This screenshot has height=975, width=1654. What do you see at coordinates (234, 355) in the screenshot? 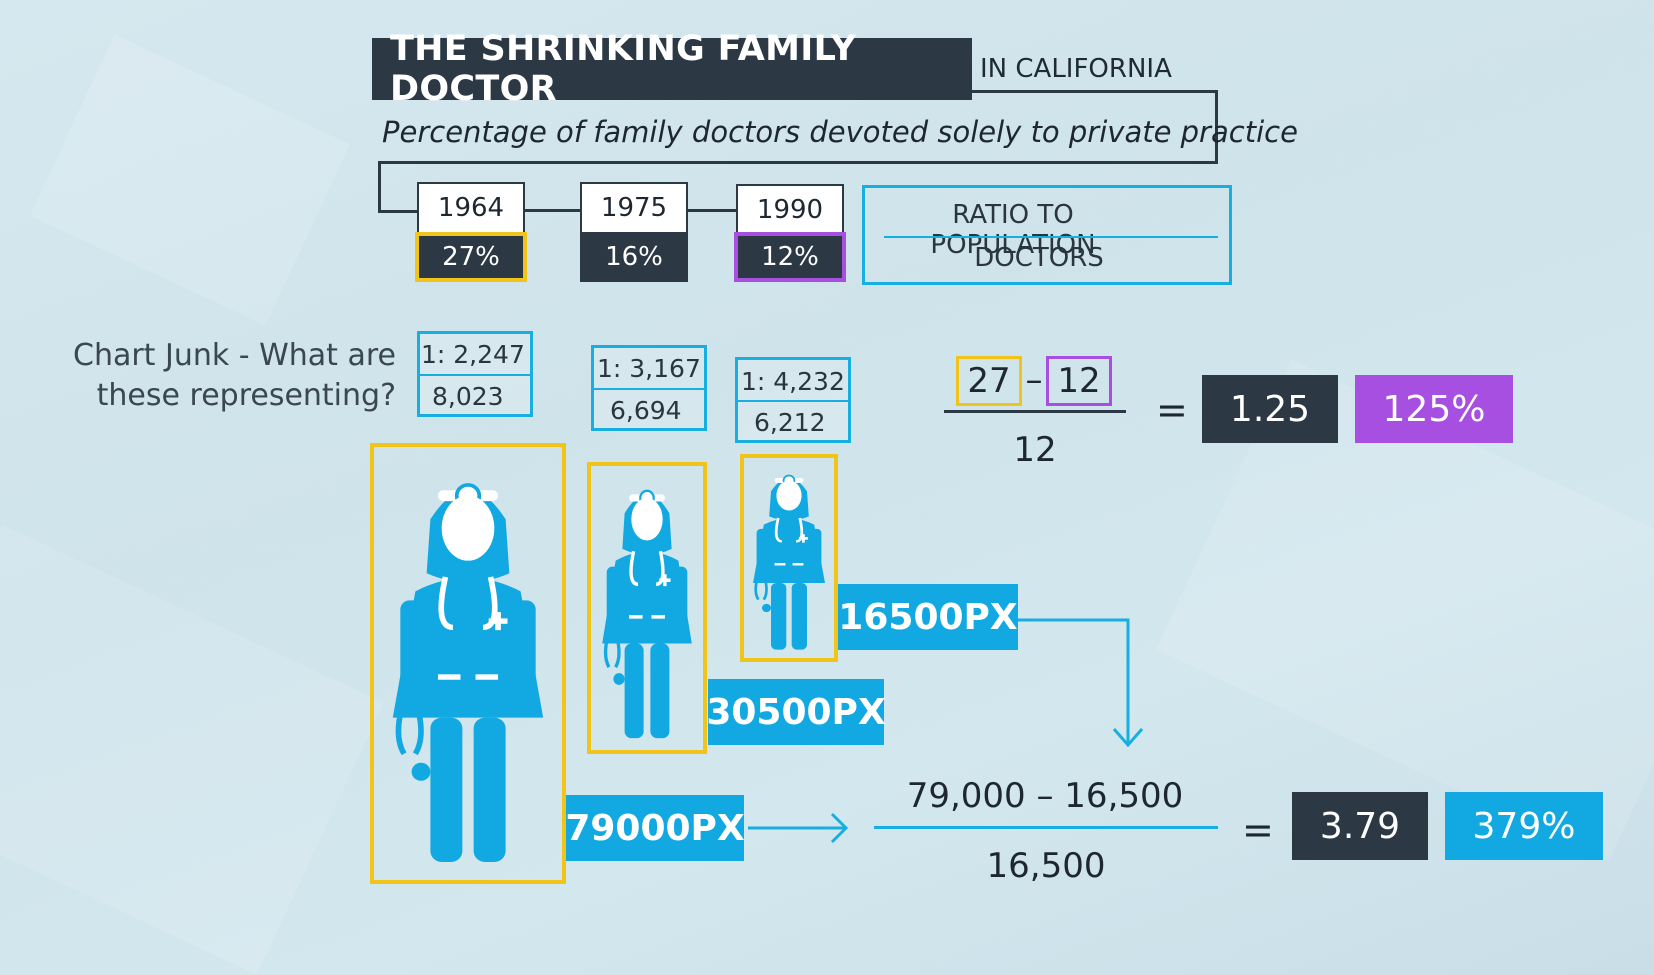
I see `question-line-1: Chart Junk - What are` at bounding box center [234, 355].